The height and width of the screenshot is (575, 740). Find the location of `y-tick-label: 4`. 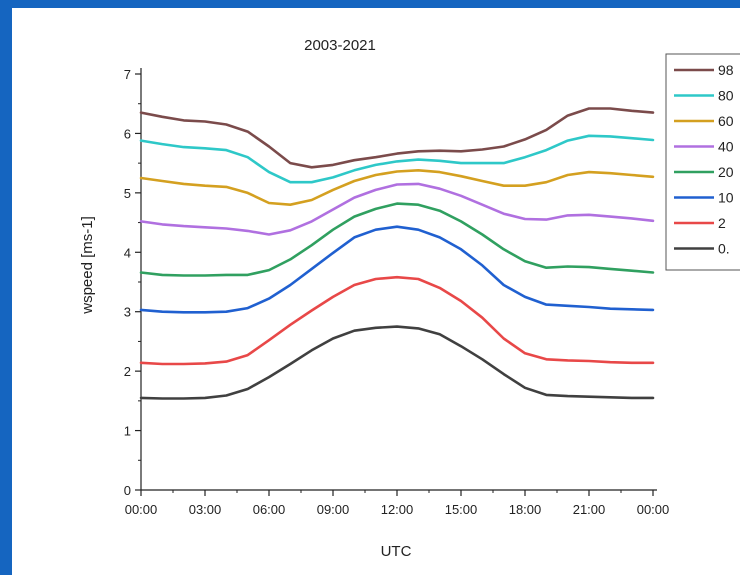

y-tick-label: 4 is located at coordinates (127, 252).